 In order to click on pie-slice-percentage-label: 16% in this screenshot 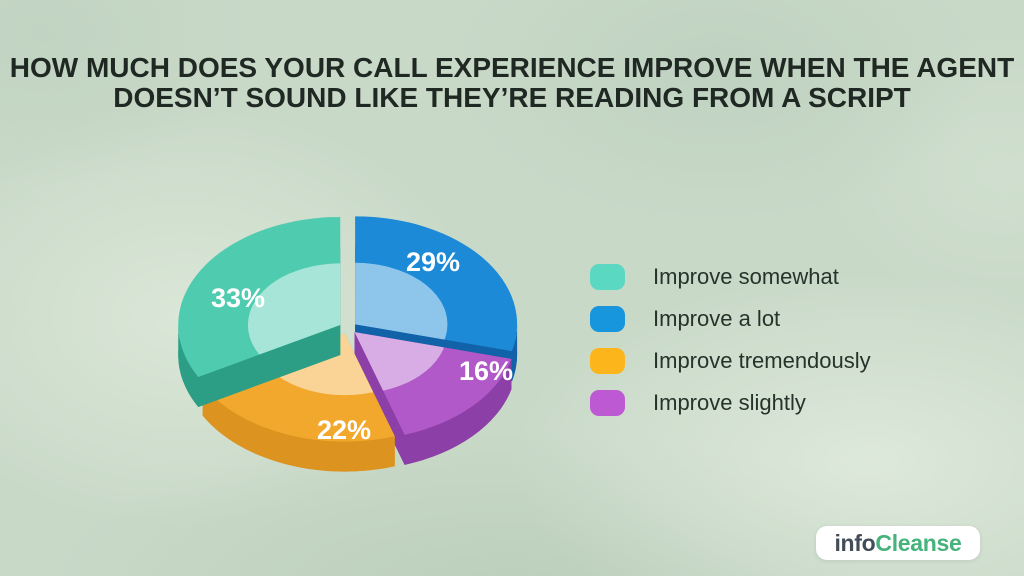, I will do `click(486, 371)`.